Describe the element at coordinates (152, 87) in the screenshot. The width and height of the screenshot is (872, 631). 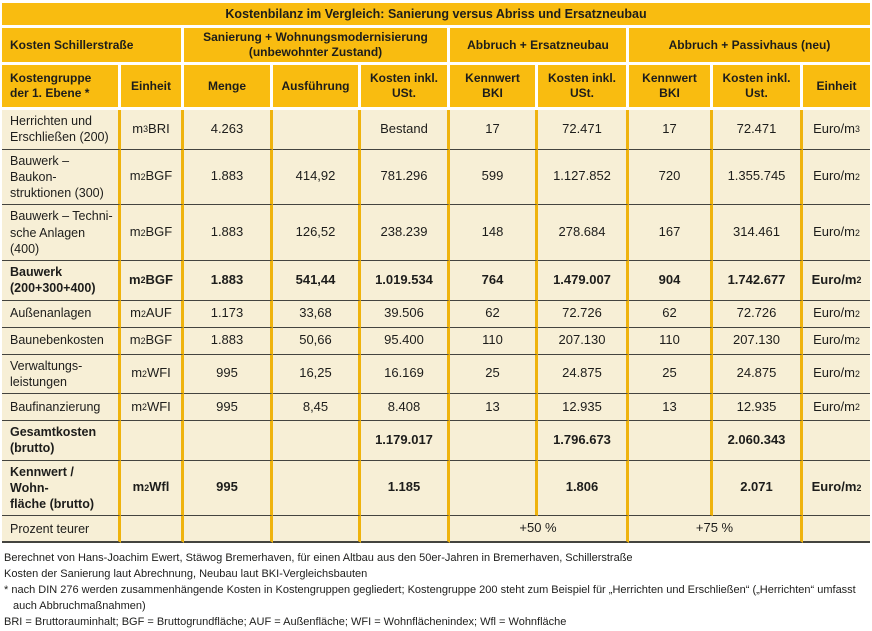
I see `column-header-2: Einheit` at that location.